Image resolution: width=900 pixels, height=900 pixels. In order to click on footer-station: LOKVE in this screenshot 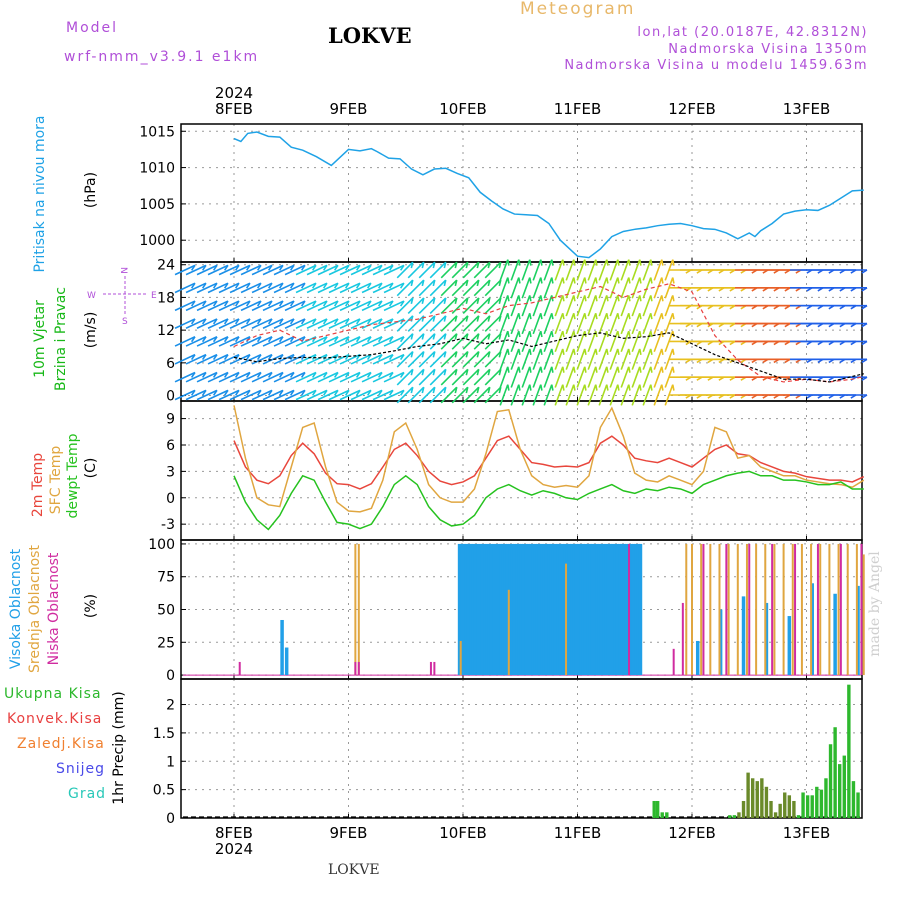, I will do `click(354, 870)`.